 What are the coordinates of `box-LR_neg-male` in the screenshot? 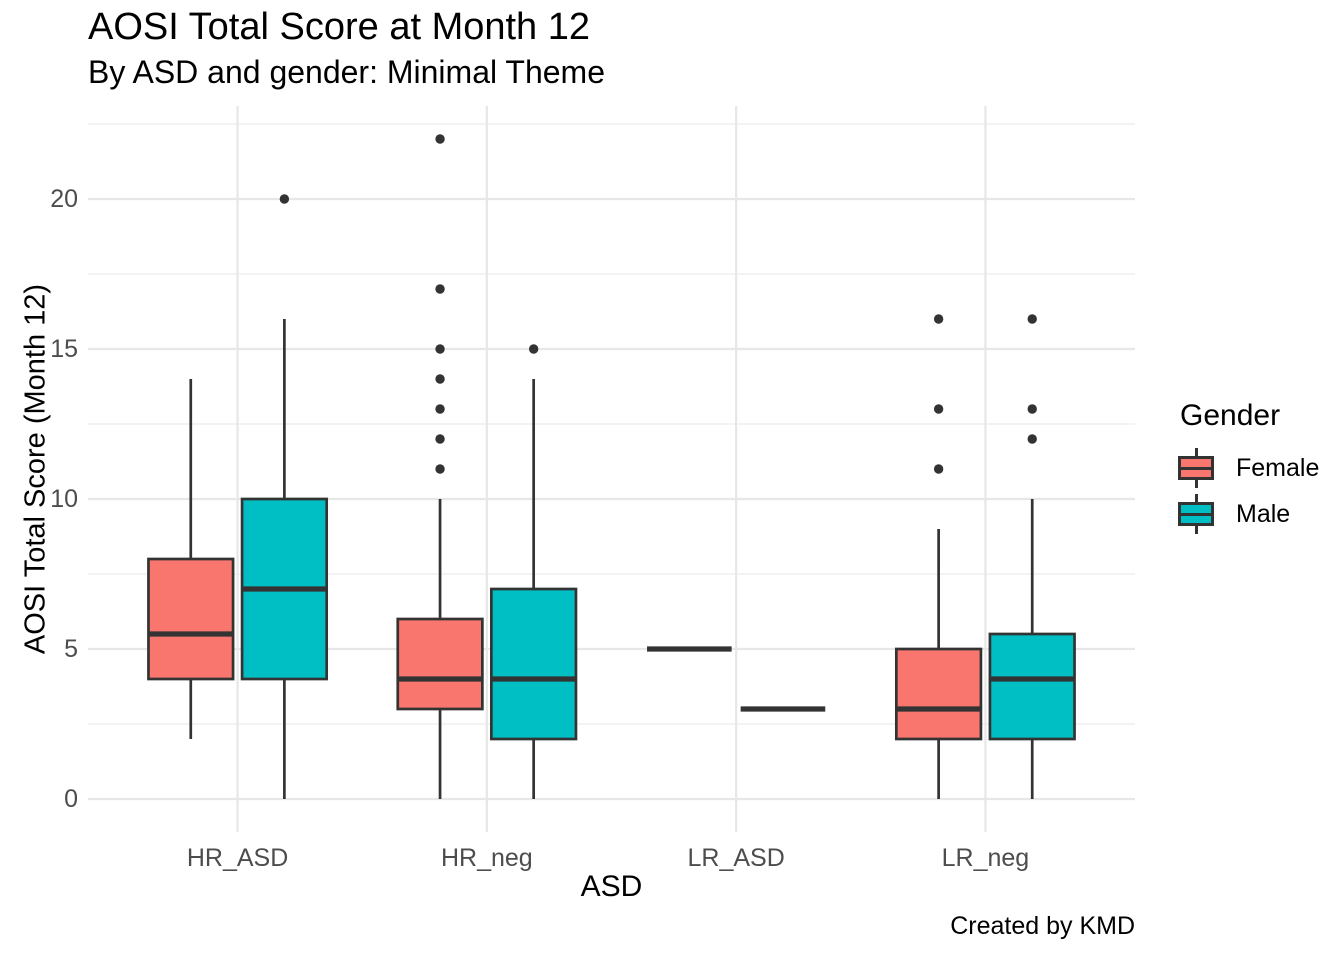 It's located at (1032, 686).